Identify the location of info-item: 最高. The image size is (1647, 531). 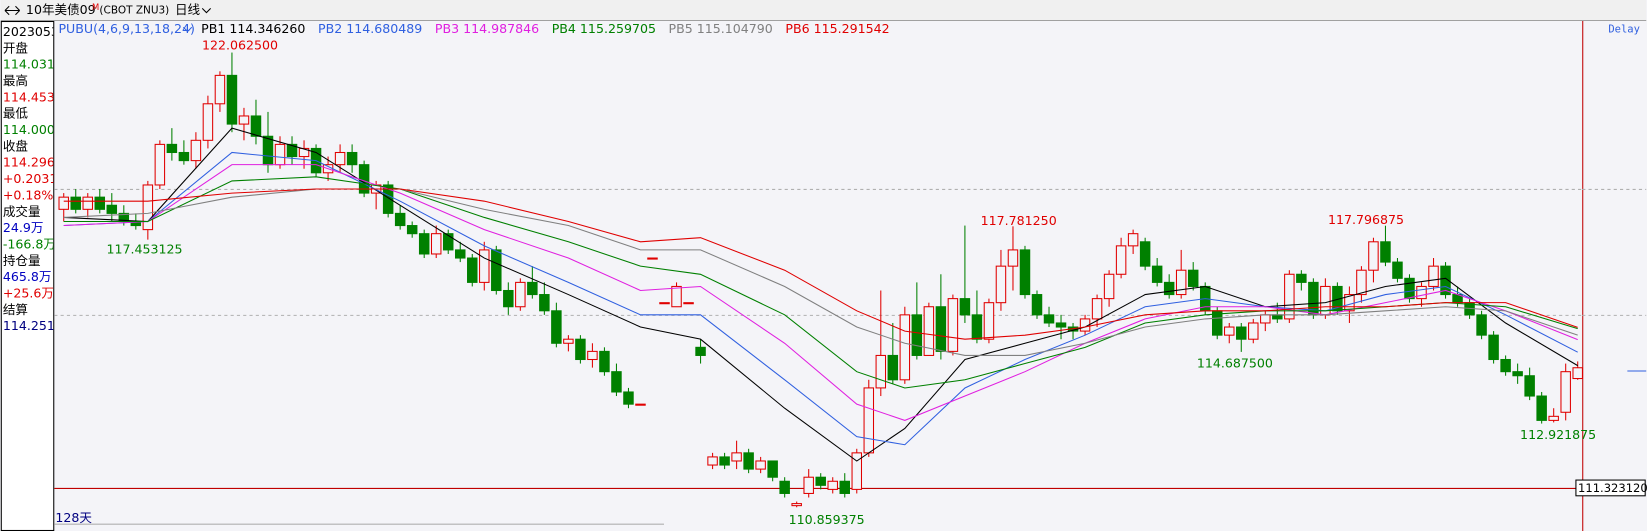
(15, 80).